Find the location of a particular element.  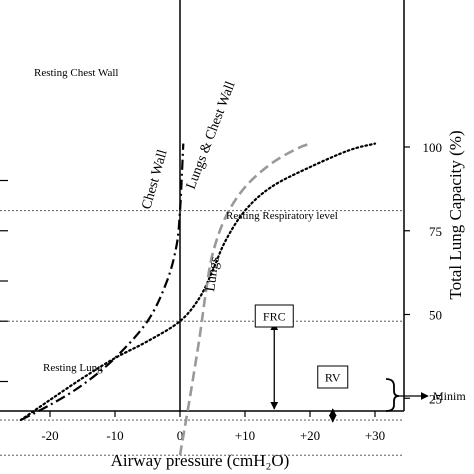

bracket-label: FRC is located at coordinates (274, 317).